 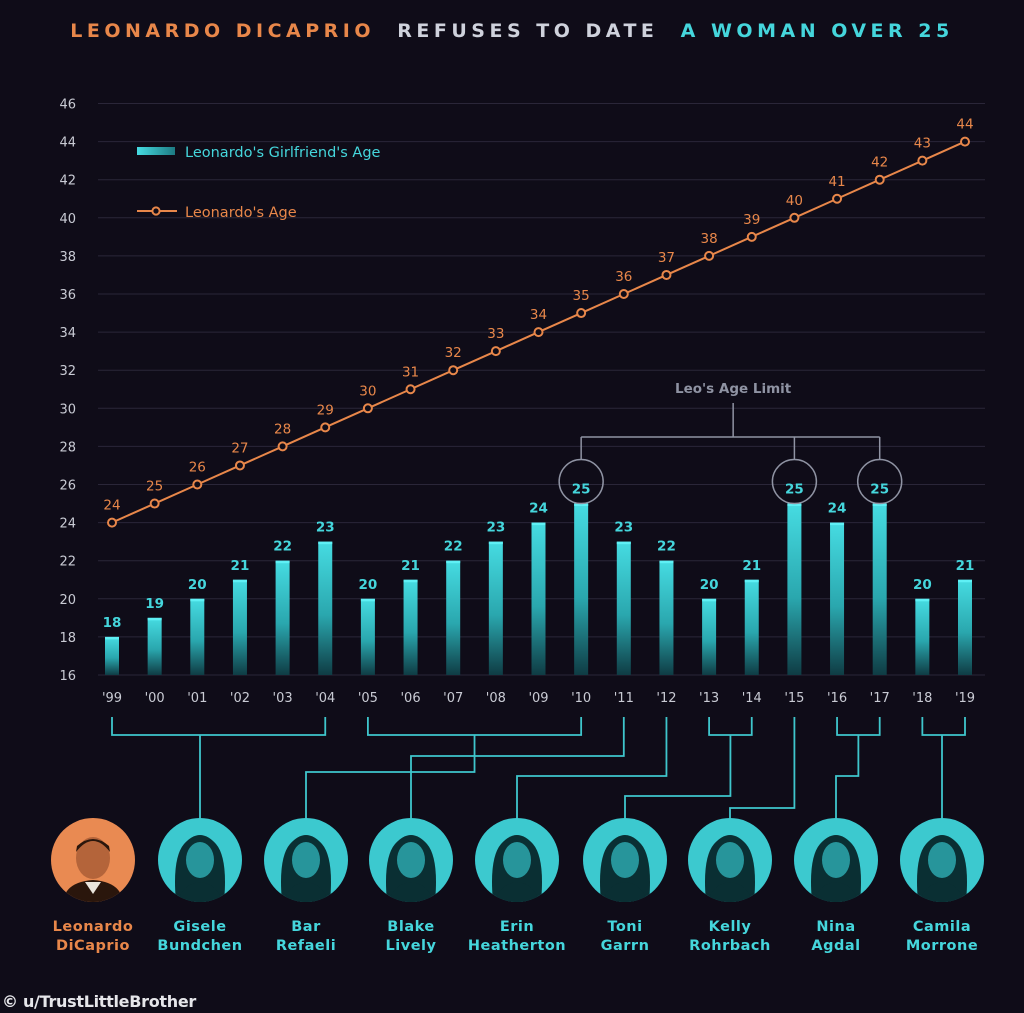 I want to click on person-name-2: Bar Refaeli, so click(x=306, y=937).